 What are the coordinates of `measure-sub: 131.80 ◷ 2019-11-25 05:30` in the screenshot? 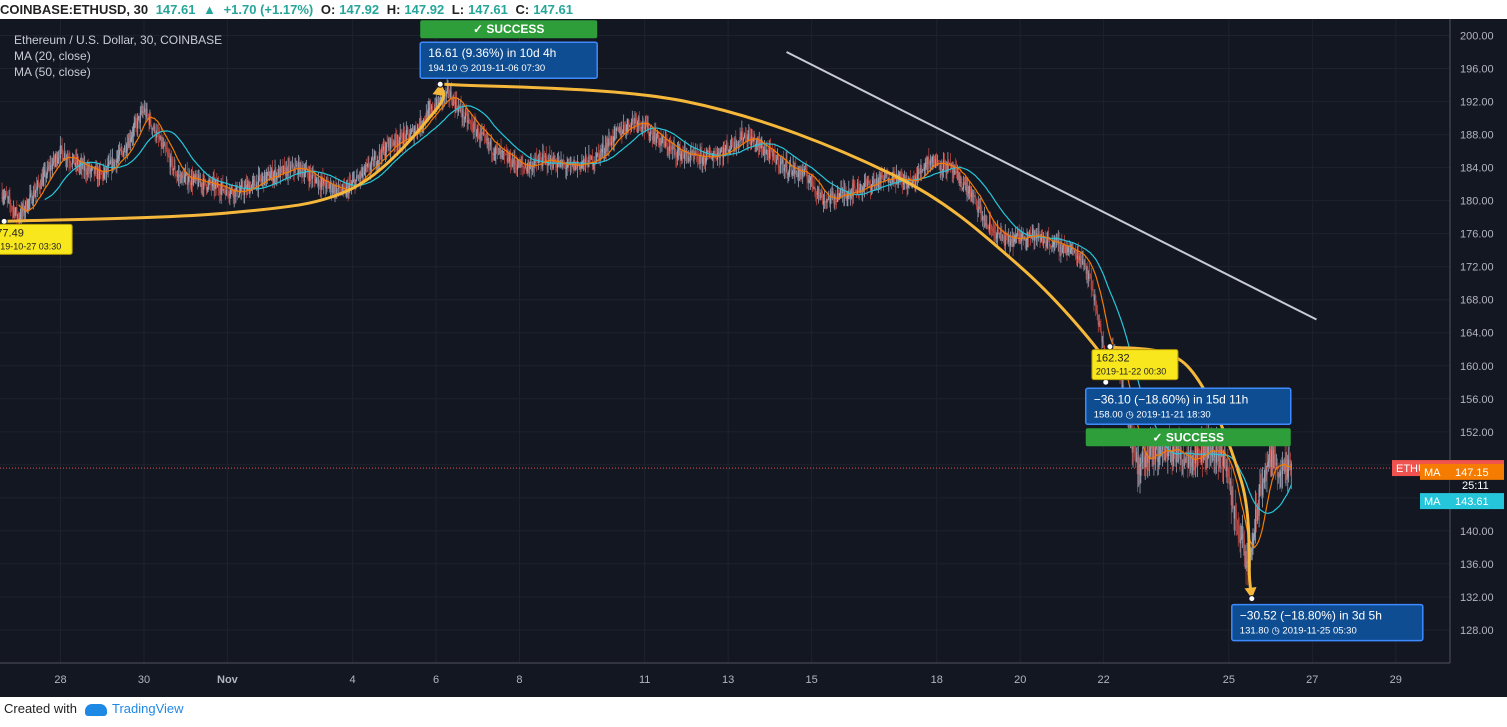 It's located at (1298, 631).